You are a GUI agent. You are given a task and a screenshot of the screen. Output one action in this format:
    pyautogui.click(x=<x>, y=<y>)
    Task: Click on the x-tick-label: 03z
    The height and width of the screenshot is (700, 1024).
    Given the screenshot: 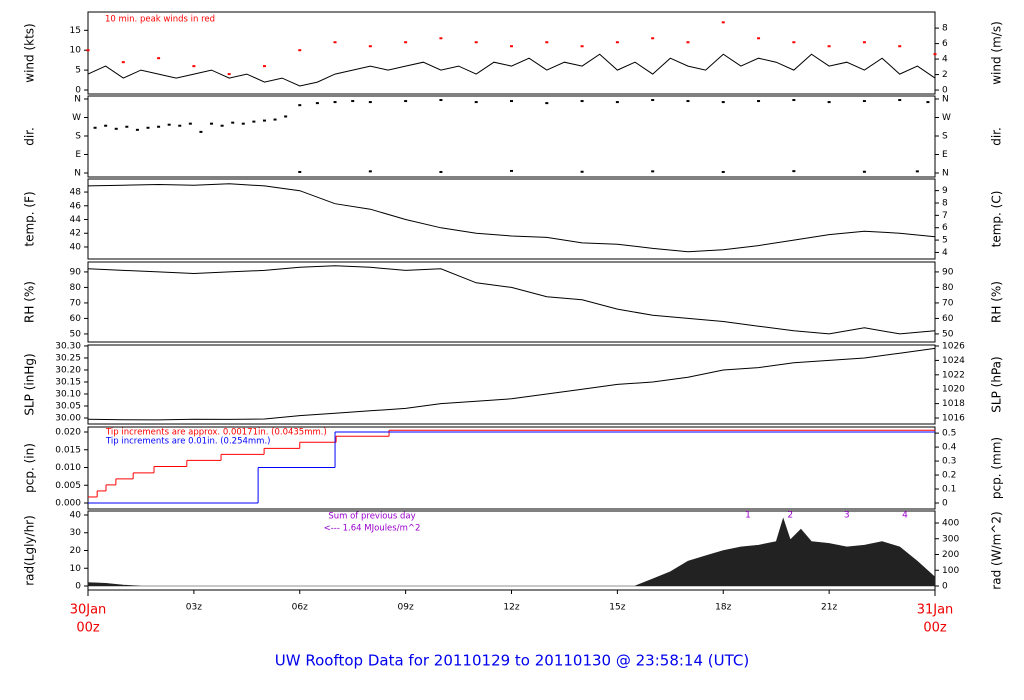 What is the action you would take?
    pyautogui.click(x=194, y=608)
    